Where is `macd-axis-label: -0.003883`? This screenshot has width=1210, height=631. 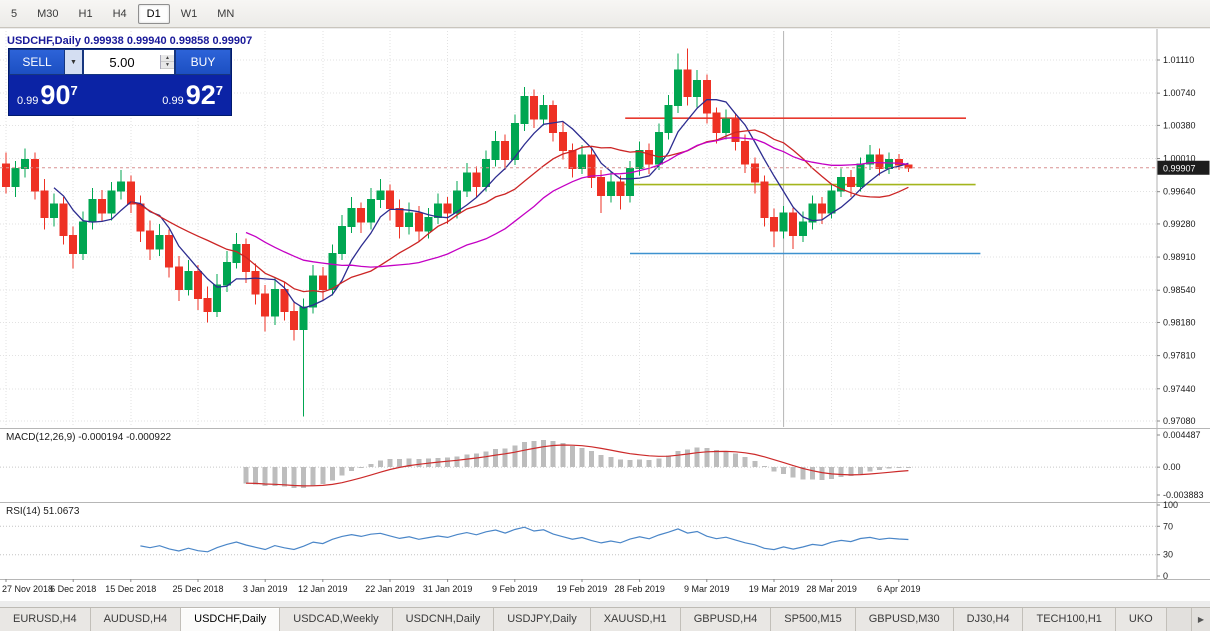
macd-axis-label: -0.003883 is located at coordinates (1183, 495).